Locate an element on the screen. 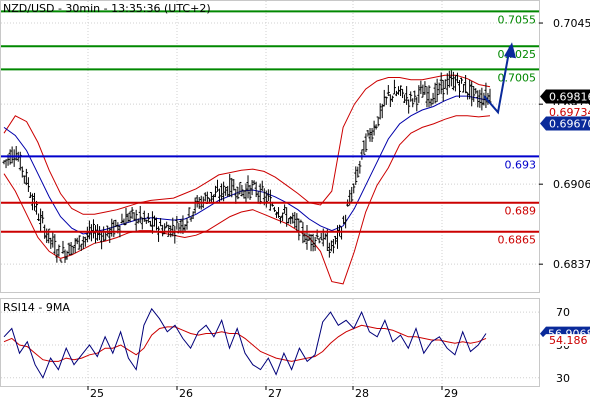 The image size is (590, 404). y-tick-label: 0.6837 is located at coordinates (571, 264).